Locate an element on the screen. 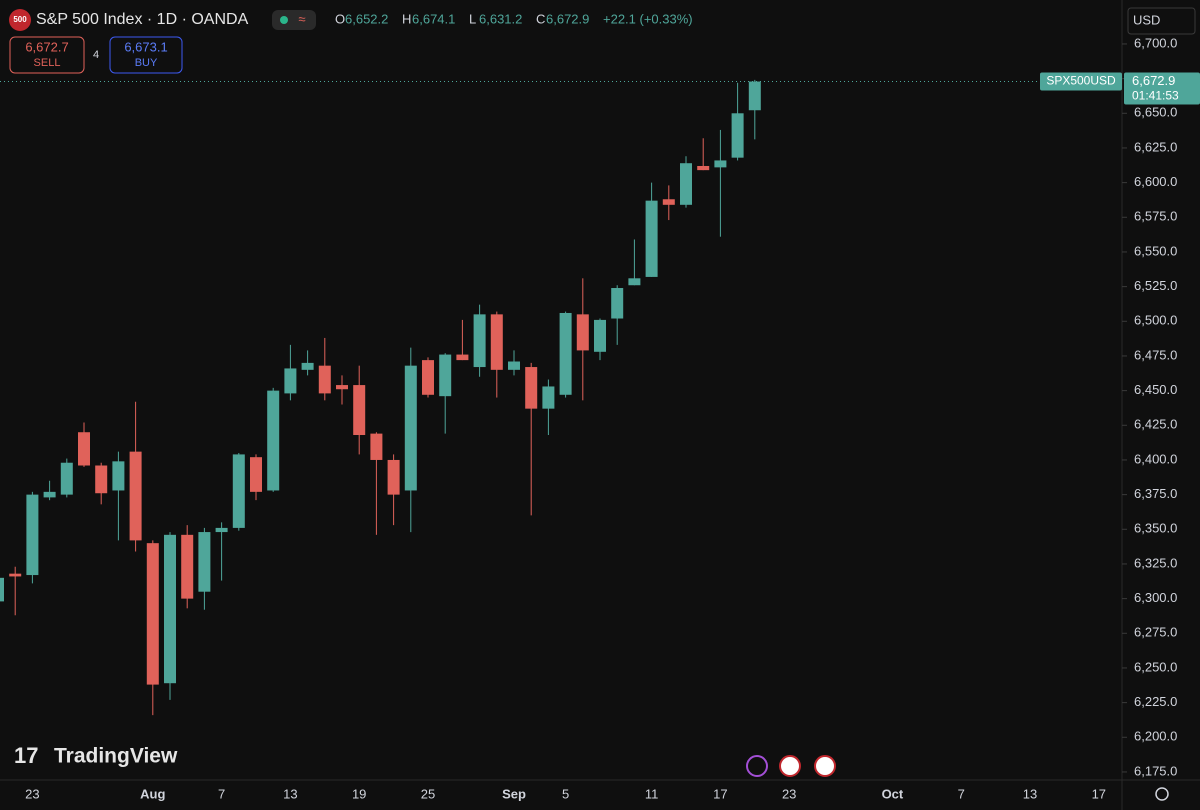  x-tick-label: 23 is located at coordinates (32, 793).